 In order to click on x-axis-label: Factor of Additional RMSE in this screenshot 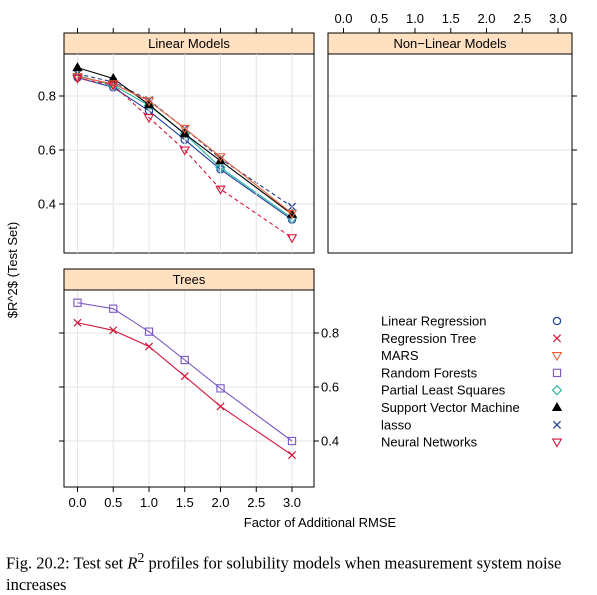, I will do `click(320, 522)`.